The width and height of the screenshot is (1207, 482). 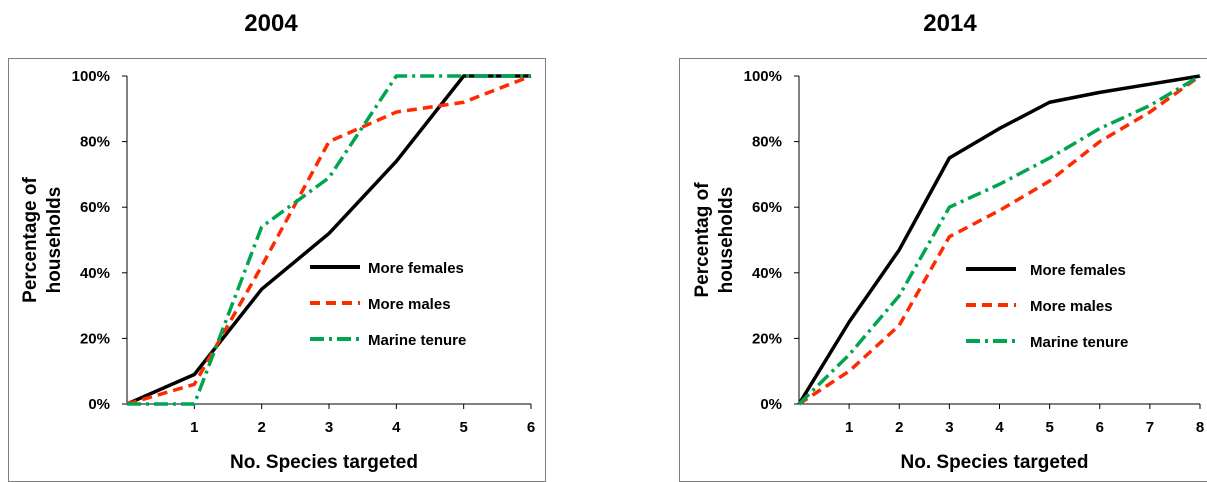 I want to click on chart-title-2014: 2014, so click(x=950, y=23).